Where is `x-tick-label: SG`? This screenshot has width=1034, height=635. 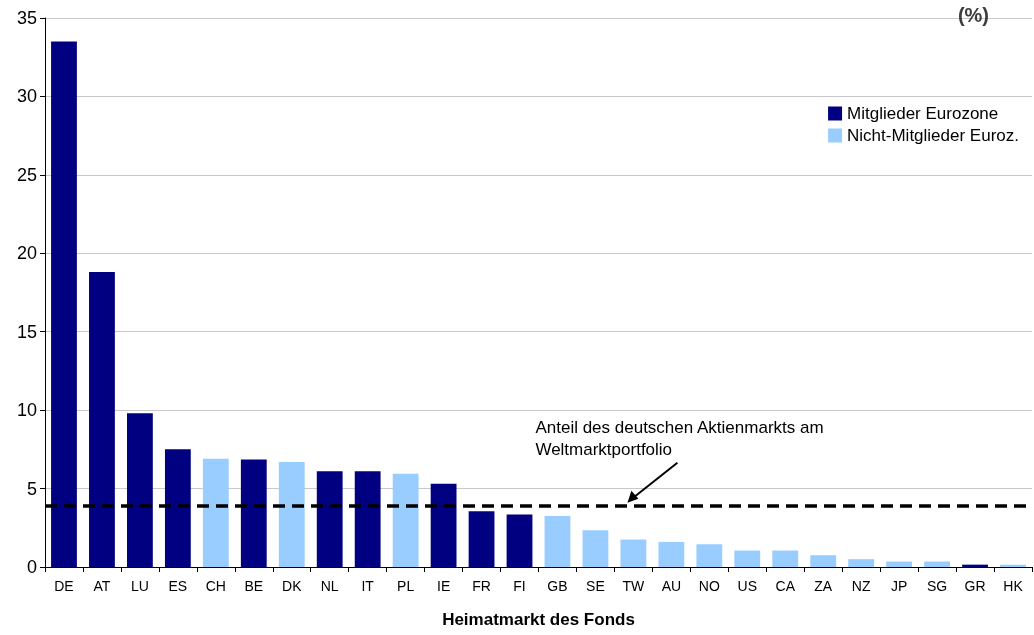
x-tick-label: SG is located at coordinates (937, 586).